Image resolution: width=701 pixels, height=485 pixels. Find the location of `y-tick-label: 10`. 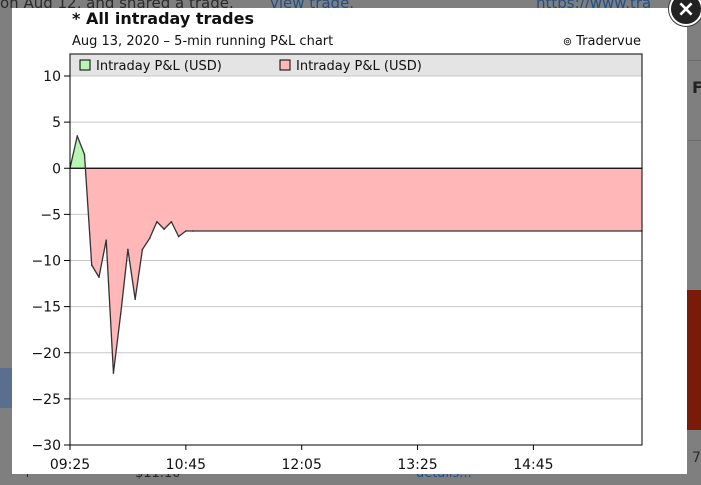

y-tick-label: 10 is located at coordinates (52, 77).